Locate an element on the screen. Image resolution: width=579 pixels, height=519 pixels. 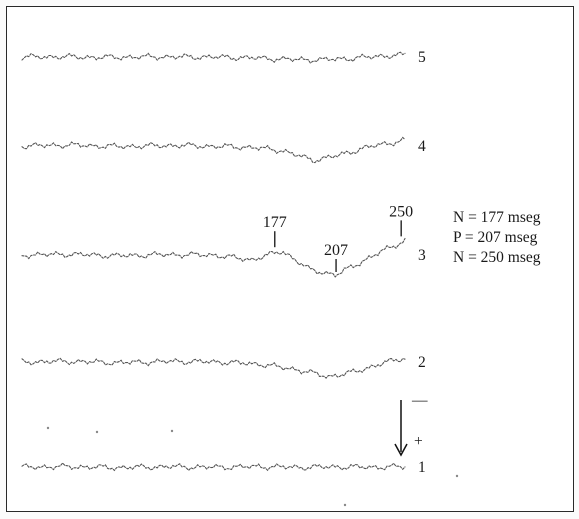
peak-label-177: 177 is located at coordinates (275, 222).